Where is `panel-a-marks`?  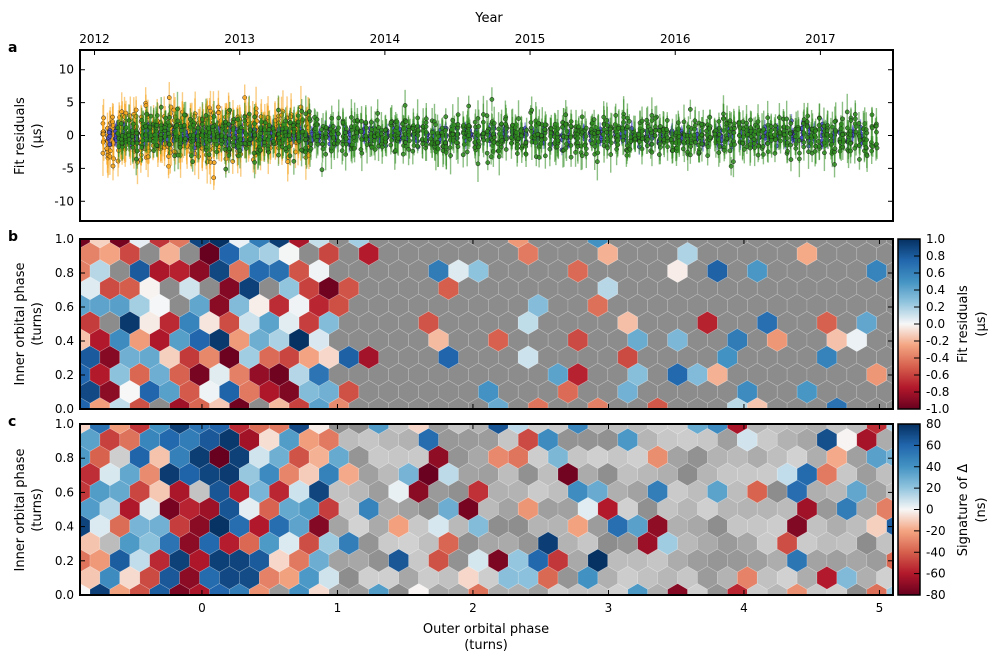 panel-a-marks is located at coordinates (490, 136).